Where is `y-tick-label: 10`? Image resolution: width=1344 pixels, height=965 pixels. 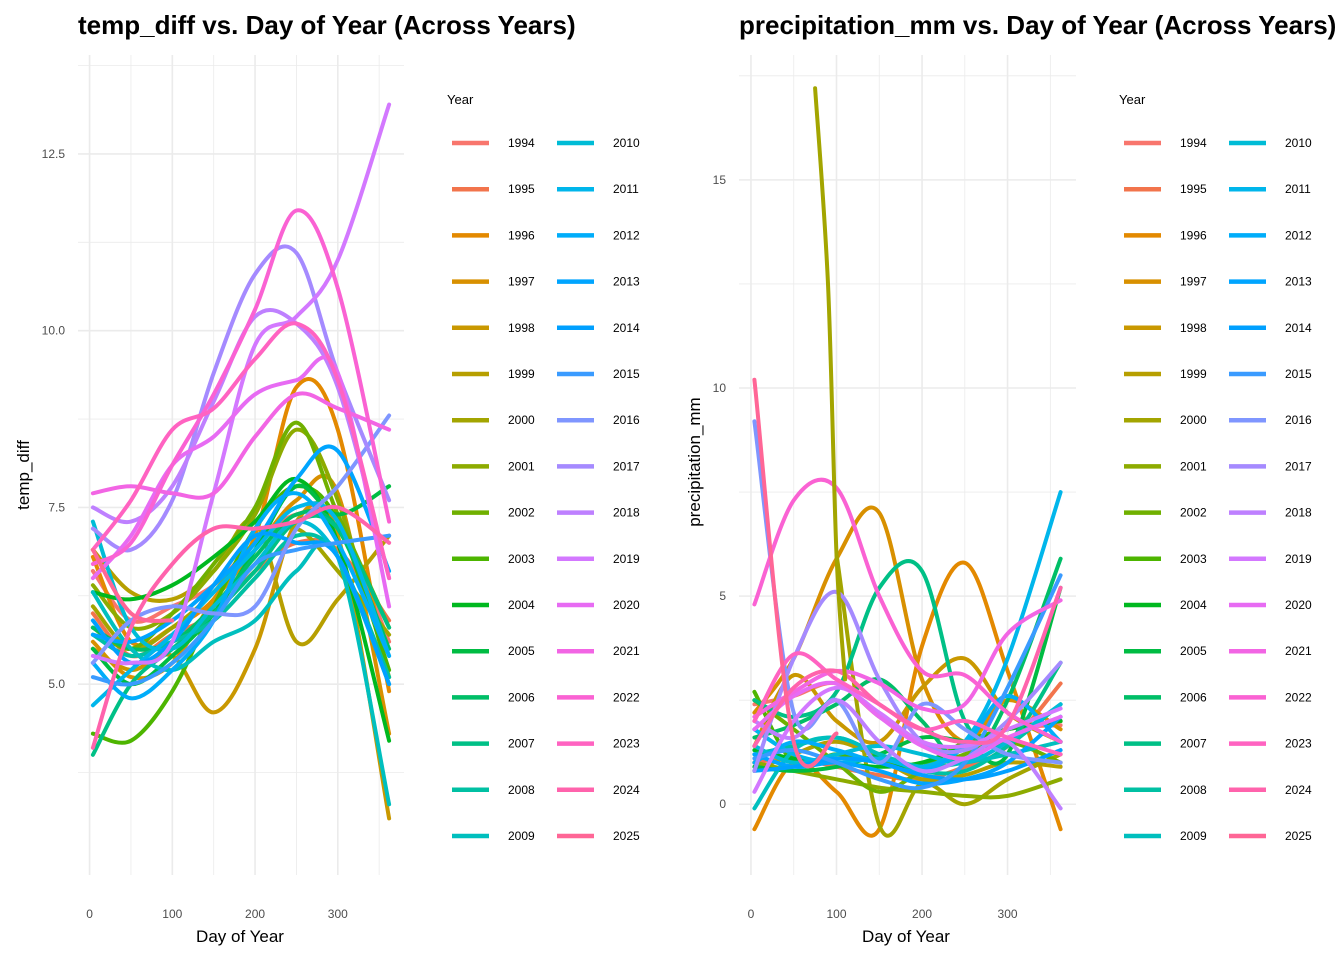
y-tick-label: 10 is located at coordinates (720, 388).